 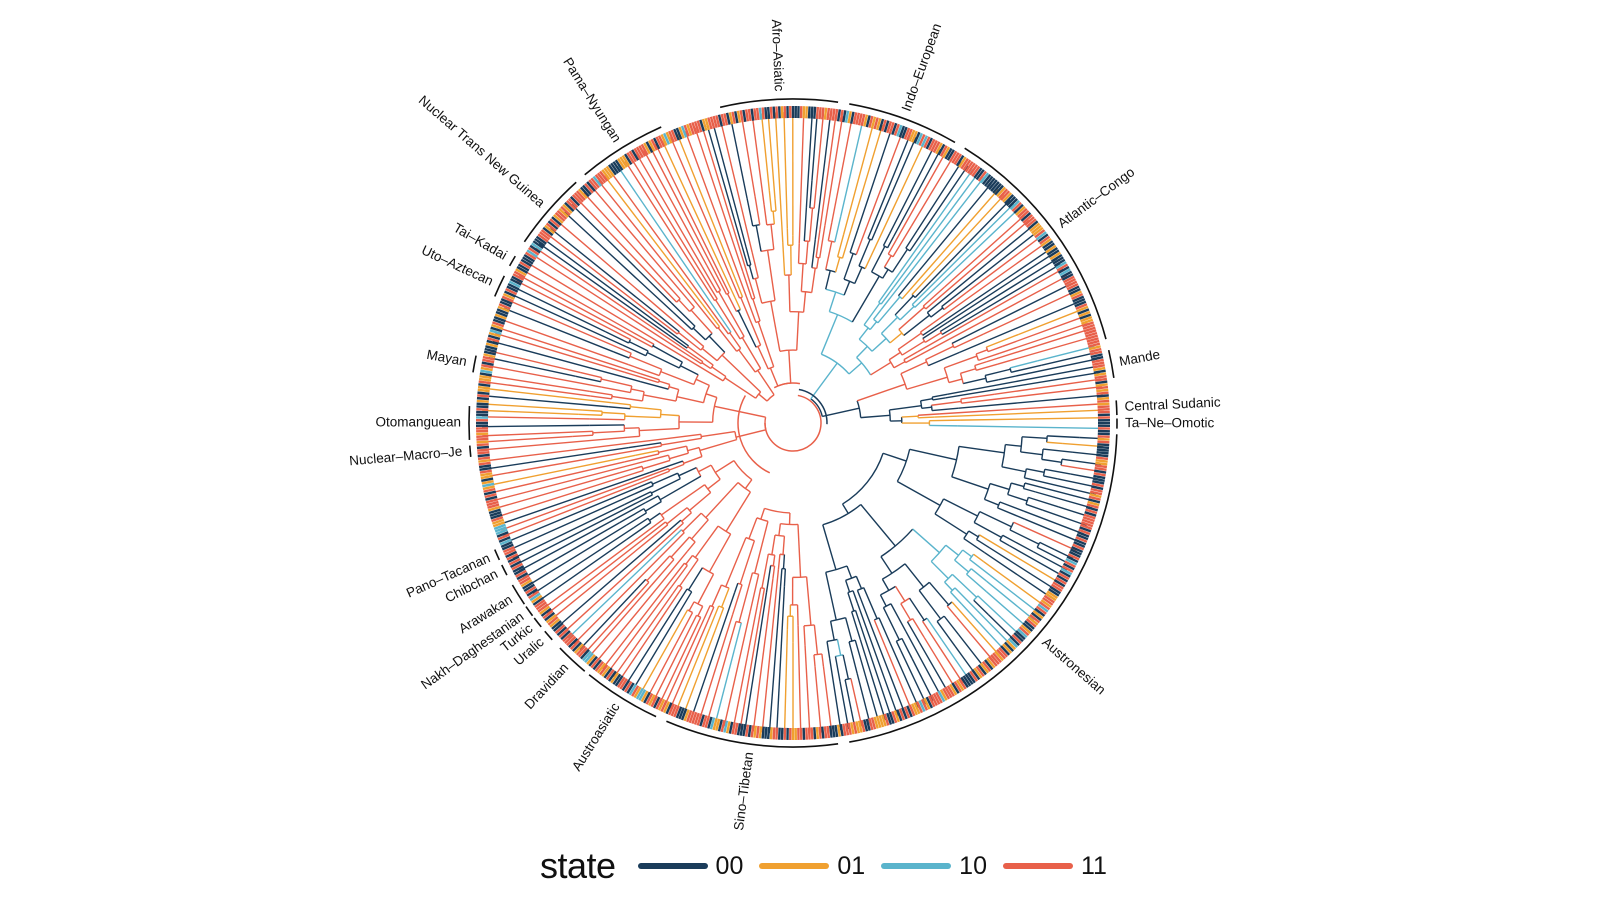 I want to click on legend-item-01: 01, so click(x=812, y=866).